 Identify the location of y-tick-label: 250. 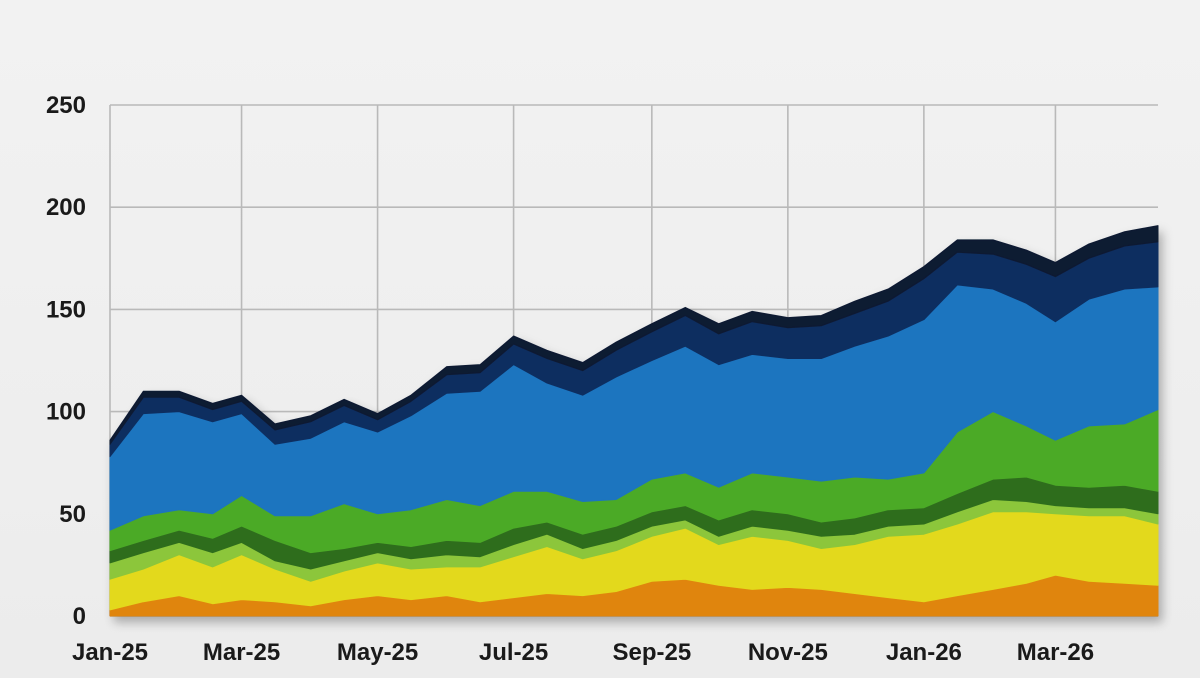
(66, 105).